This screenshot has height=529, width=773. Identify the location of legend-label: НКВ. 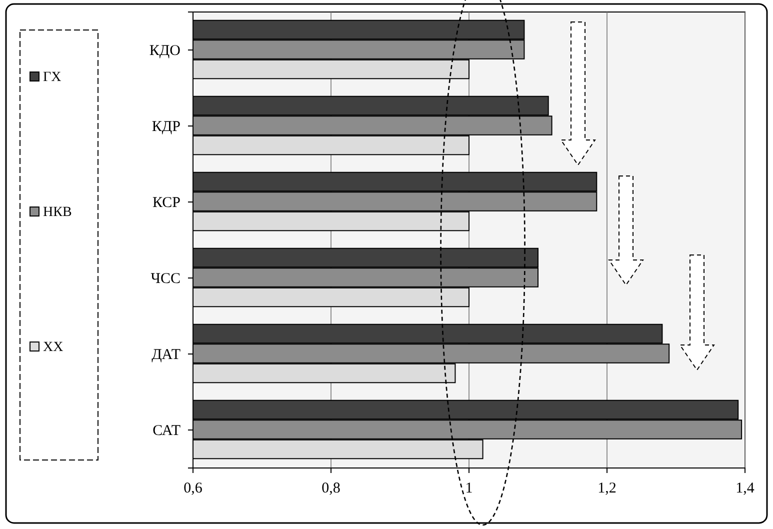
(57, 212).